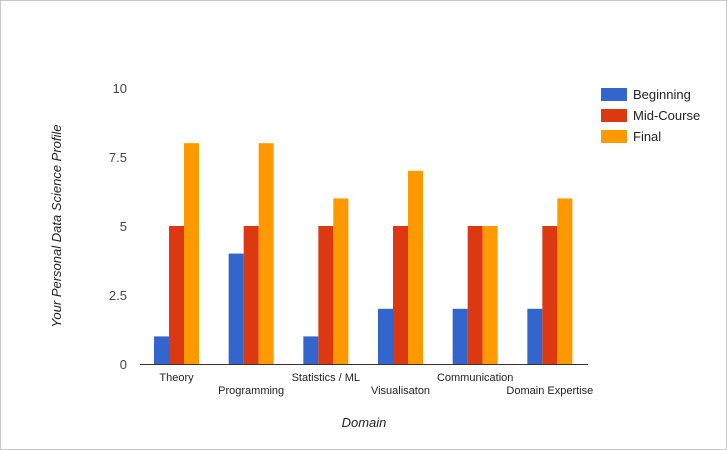  Describe the element at coordinates (56, 225) in the screenshot. I see `y-axis-title: Your Personal Data Science Profile` at that location.